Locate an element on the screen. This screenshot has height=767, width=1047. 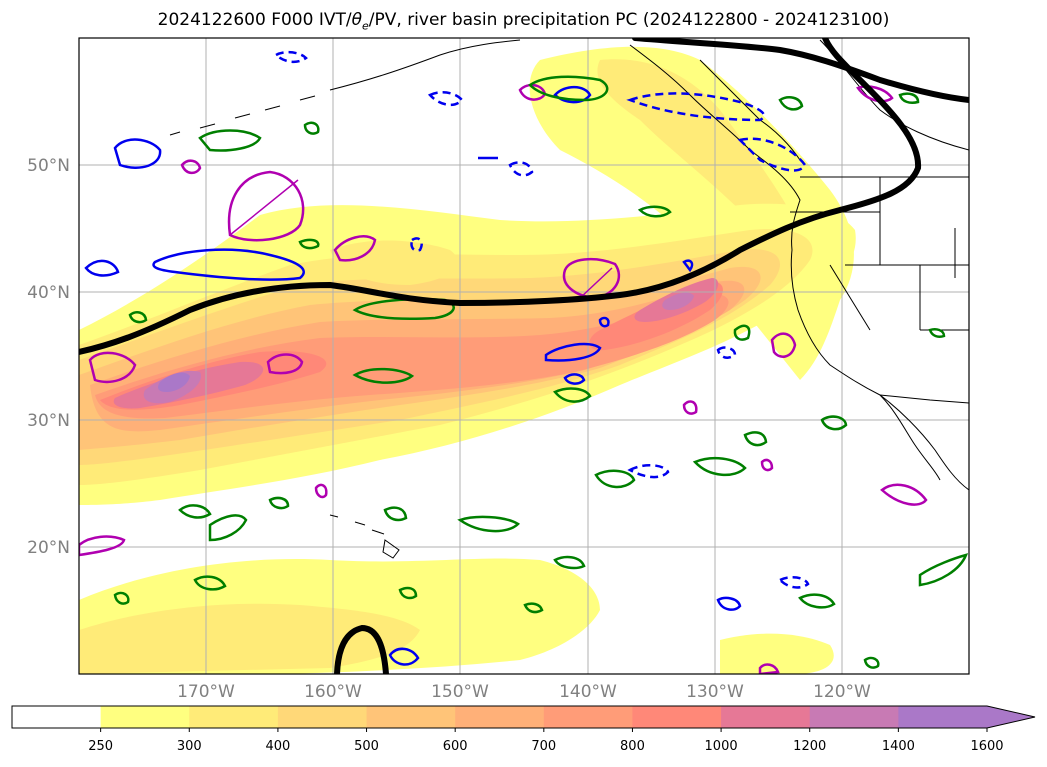
title-theta-subscript: e is located at coordinates (365, 26).